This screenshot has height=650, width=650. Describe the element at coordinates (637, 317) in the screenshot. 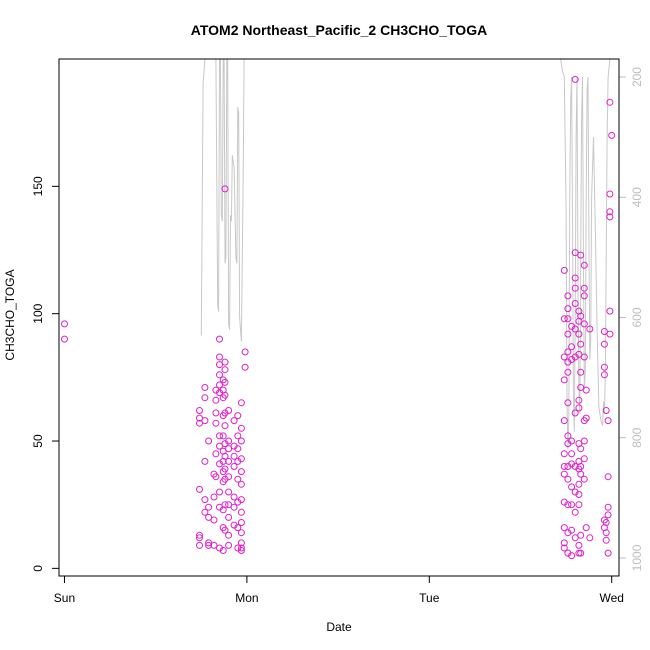

I see `y2-tick-label: 600` at that location.